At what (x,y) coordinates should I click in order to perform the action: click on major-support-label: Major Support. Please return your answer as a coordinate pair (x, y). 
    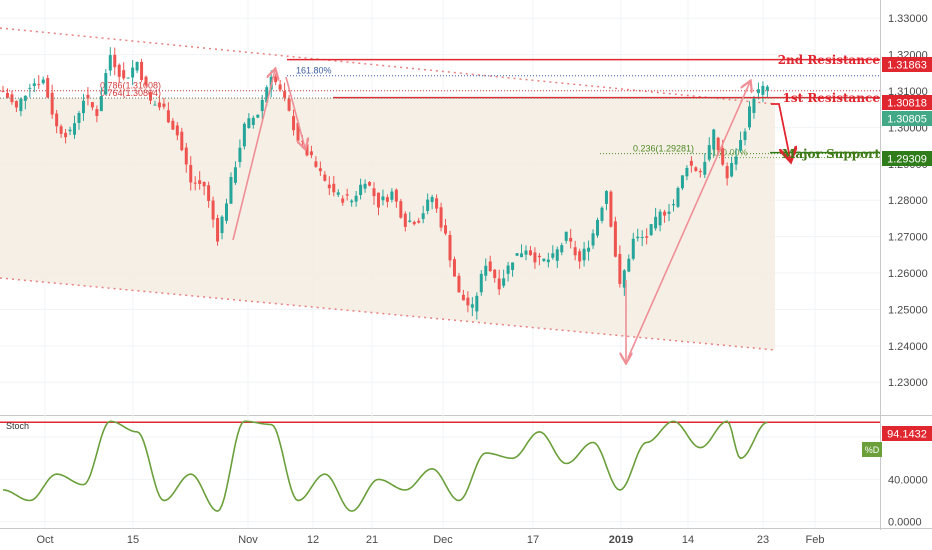
    Looking at the image, I should click on (831, 154).